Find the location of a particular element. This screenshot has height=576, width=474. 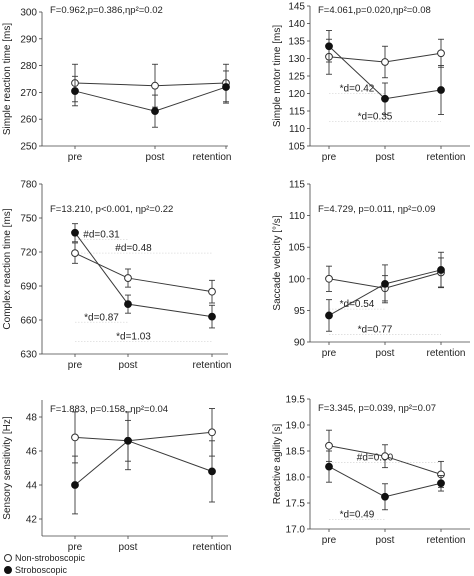

y-tick-label: 130 is located at coordinates (296, 59).